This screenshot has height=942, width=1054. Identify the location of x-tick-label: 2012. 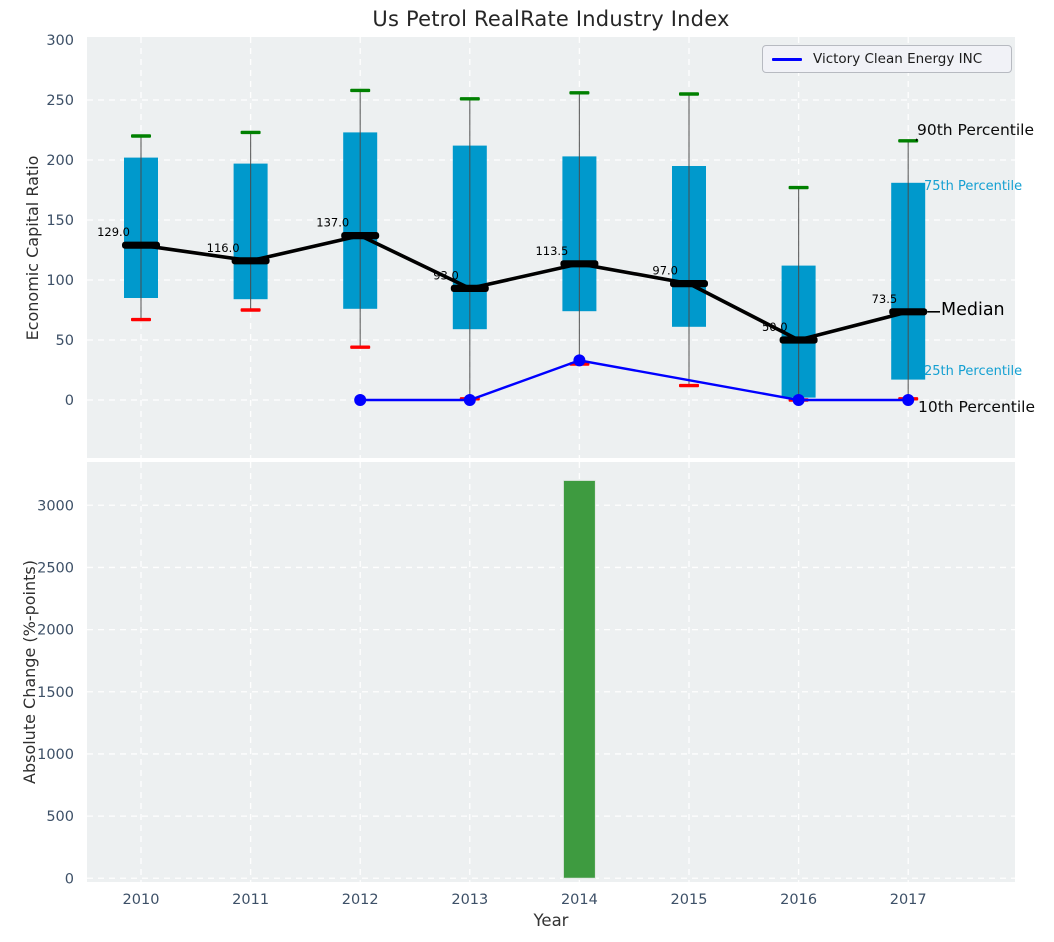
(360, 900).